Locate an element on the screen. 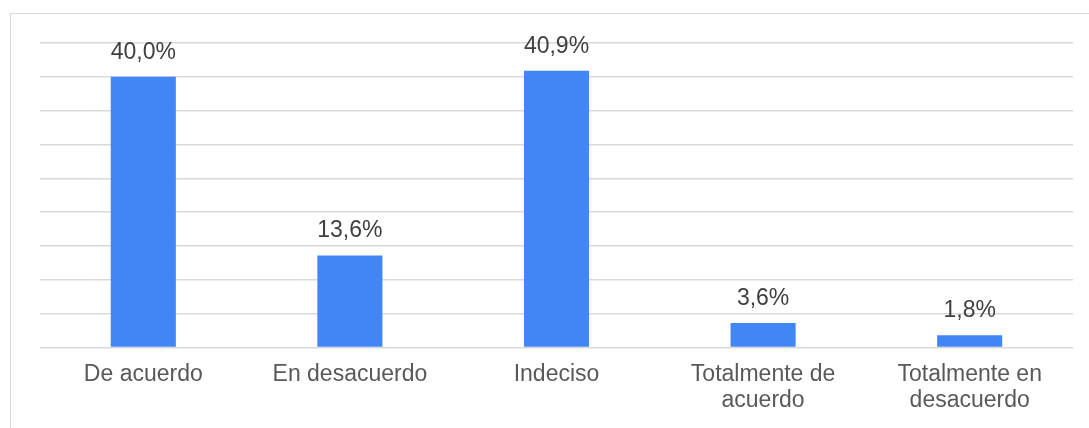  x-tick-label: Indeciso is located at coordinates (556, 373).